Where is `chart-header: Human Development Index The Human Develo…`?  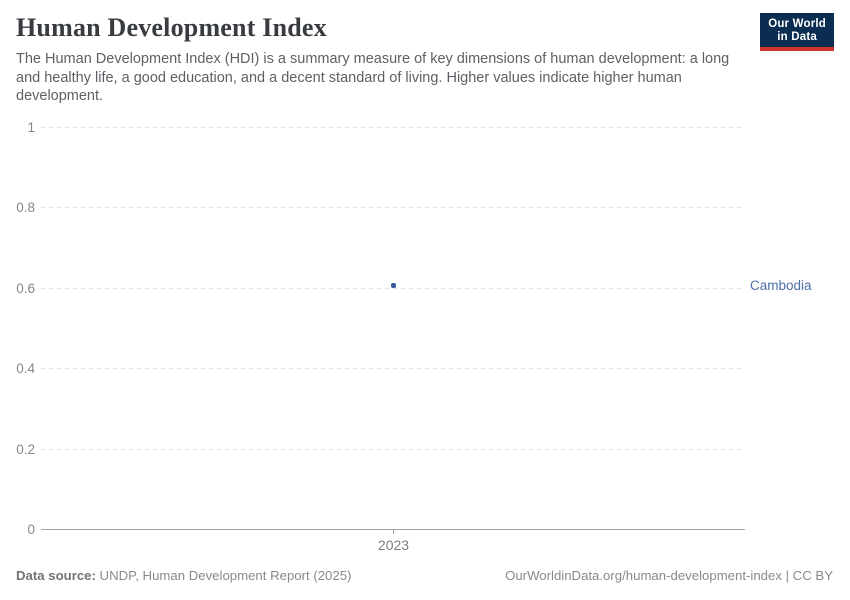
chart-header: Human Development Index The Human Develo… is located at coordinates (386, 59).